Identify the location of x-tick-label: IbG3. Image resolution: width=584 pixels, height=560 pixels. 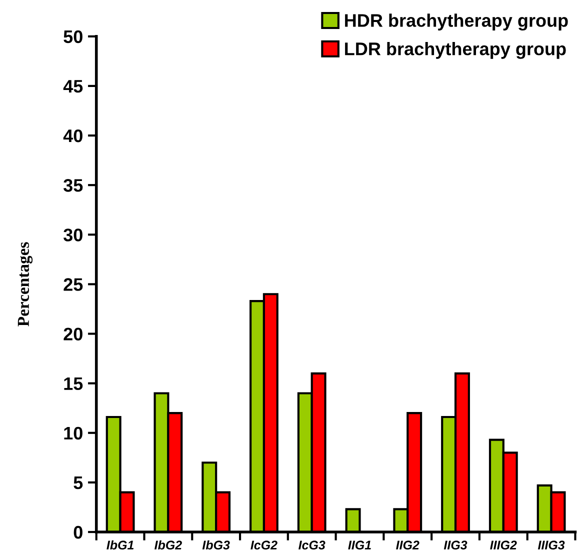
(216, 545).